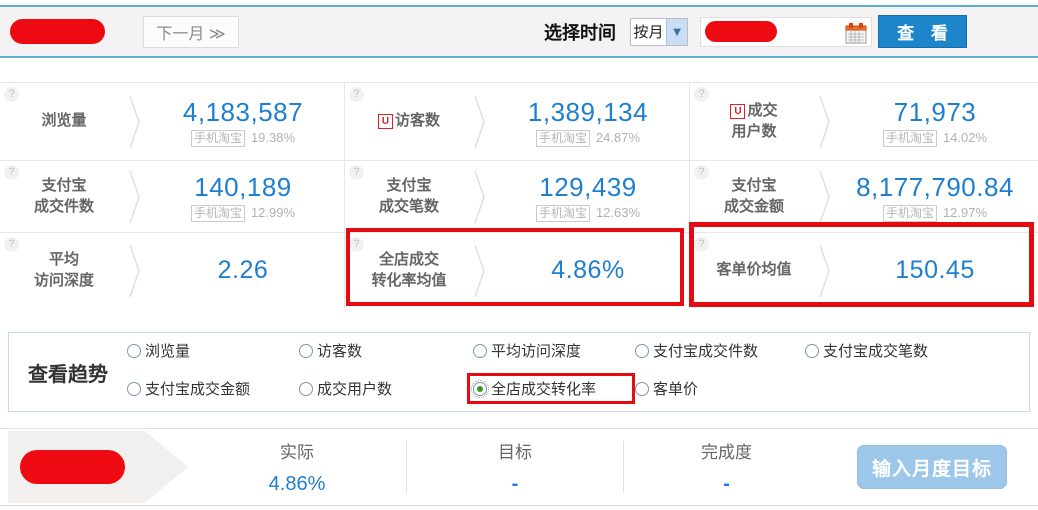 The height and width of the screenshot is (510, 1038). I want to click on metric-label: U 成交 用户数, so click(754, 121).